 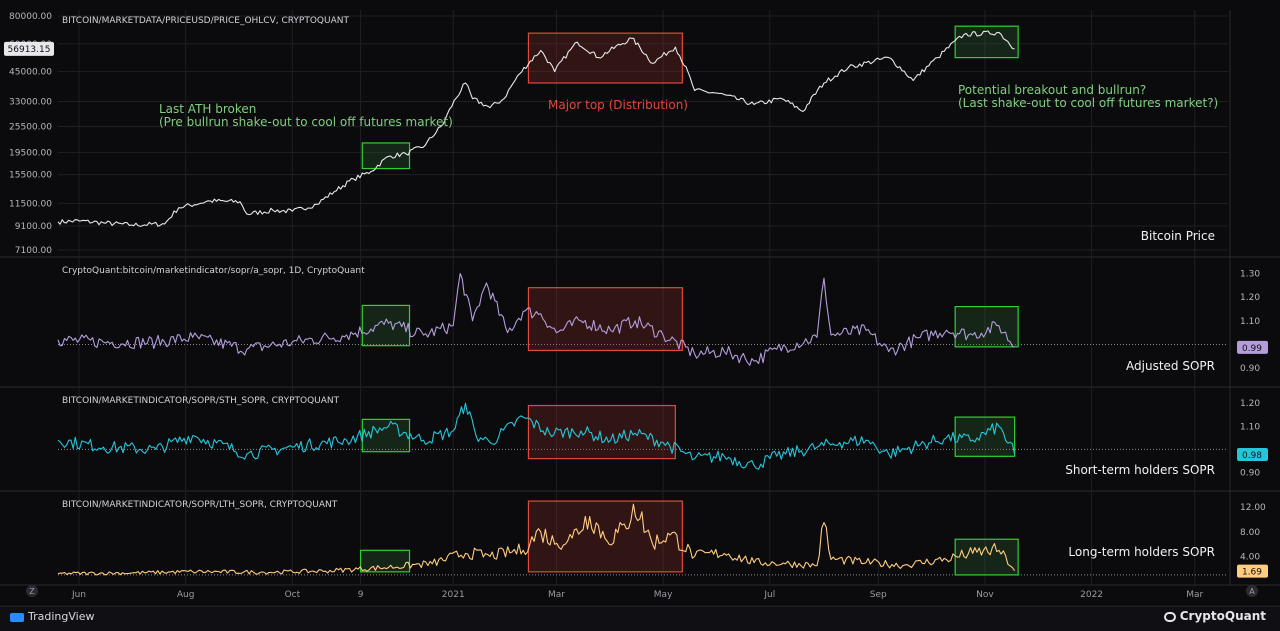 I want to click on cryptoquant-logo: CryptoQuant, so click(x=1214, y=616).